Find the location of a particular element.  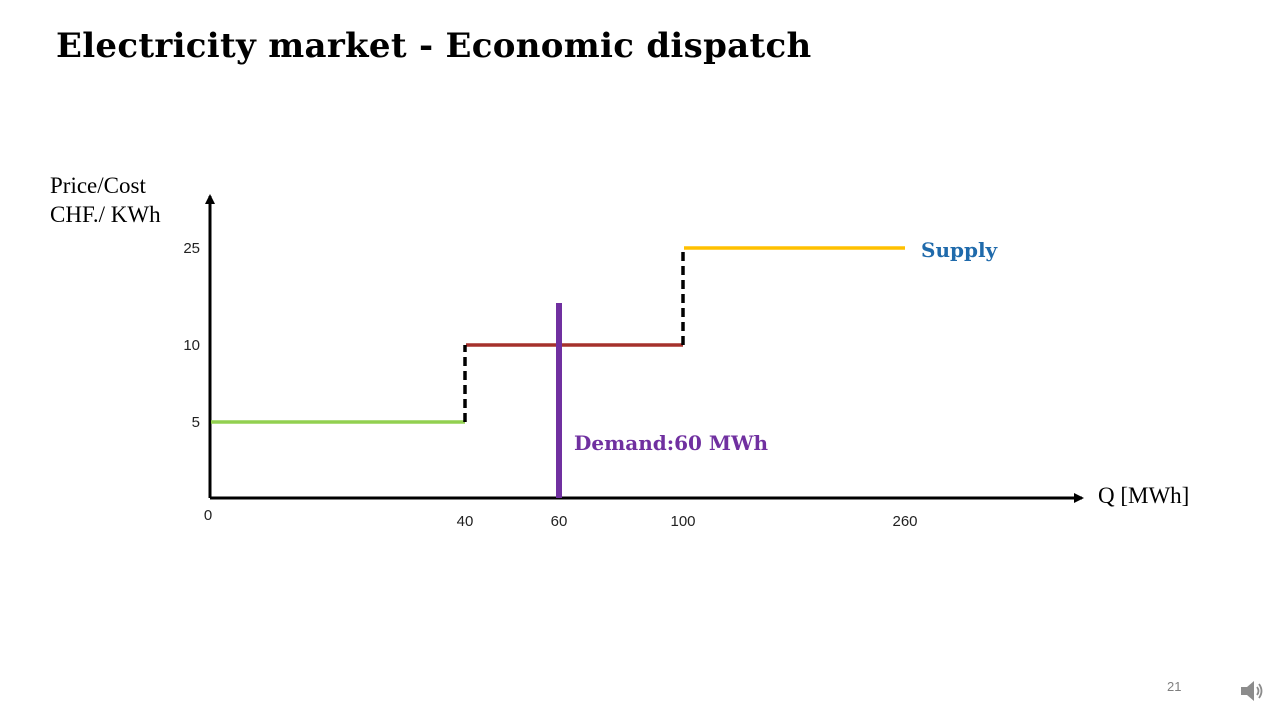

y-tick-label: 5 is located at coordinates (196, 422).